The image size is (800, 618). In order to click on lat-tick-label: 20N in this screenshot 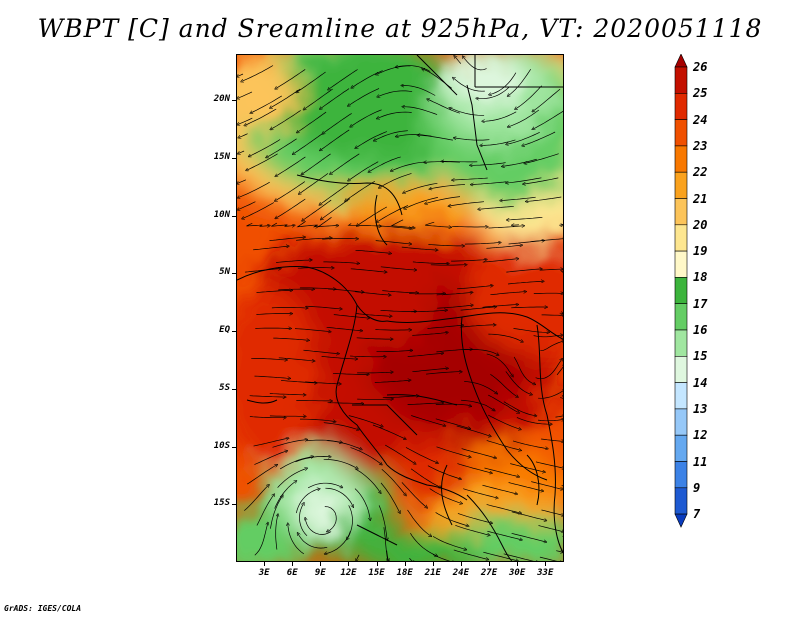, I will do `click(221, 99)`.